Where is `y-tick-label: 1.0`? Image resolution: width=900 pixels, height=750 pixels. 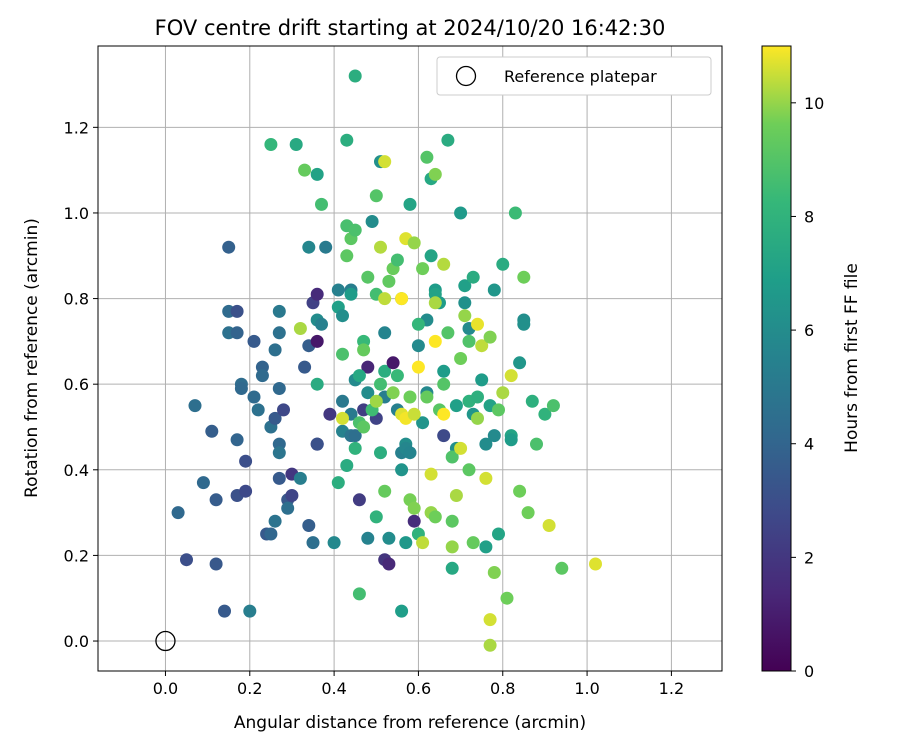
y-tick-label: 1.0 is located at coordinates (76, 213).